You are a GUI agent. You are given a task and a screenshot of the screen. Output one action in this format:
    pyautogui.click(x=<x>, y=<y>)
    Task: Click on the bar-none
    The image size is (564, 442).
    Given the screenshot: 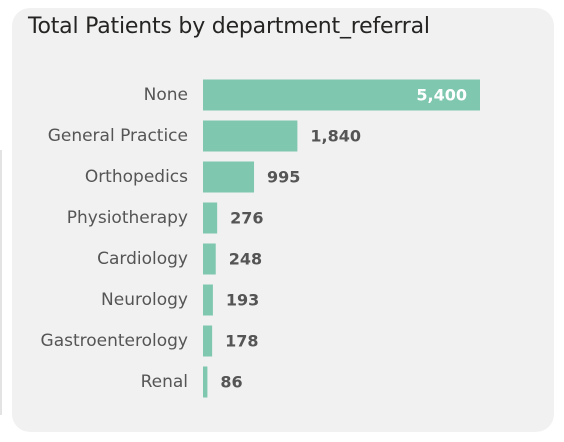 What is the action you would take?
    pyautogui.click(x=341, y=95)
    